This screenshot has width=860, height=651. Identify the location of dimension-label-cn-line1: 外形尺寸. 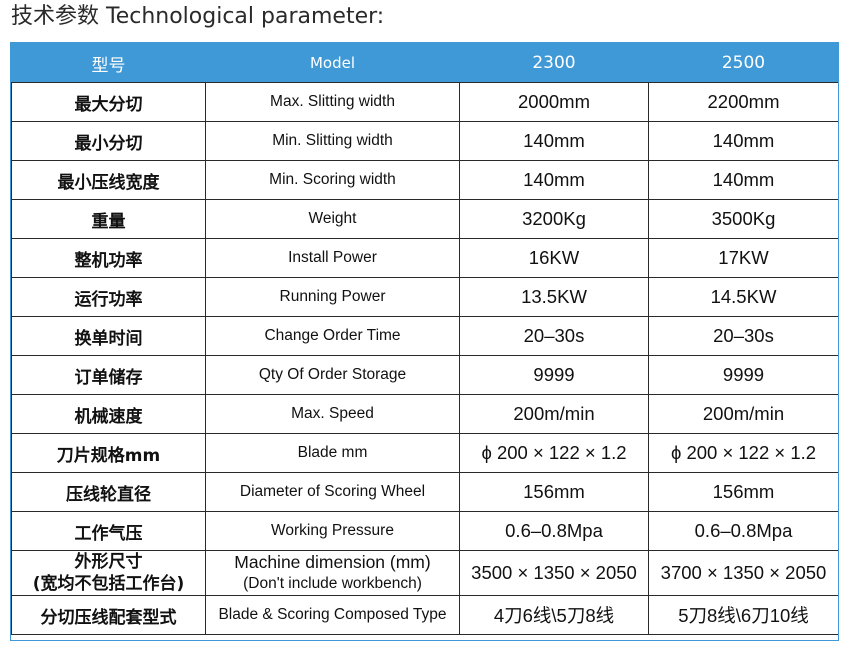
(108, 562).